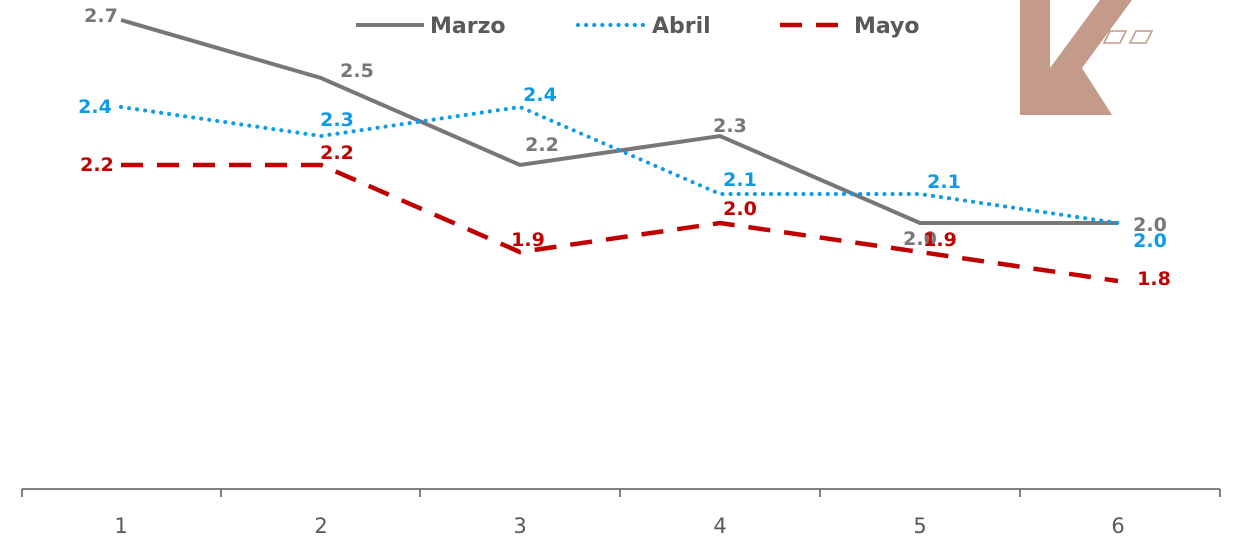 The image size is (1233, 541). What do you see at coordinates (638, 26) in the screenshot?
I see `legend: Marzo Abril Mayo` at bounding box center [638, 26].